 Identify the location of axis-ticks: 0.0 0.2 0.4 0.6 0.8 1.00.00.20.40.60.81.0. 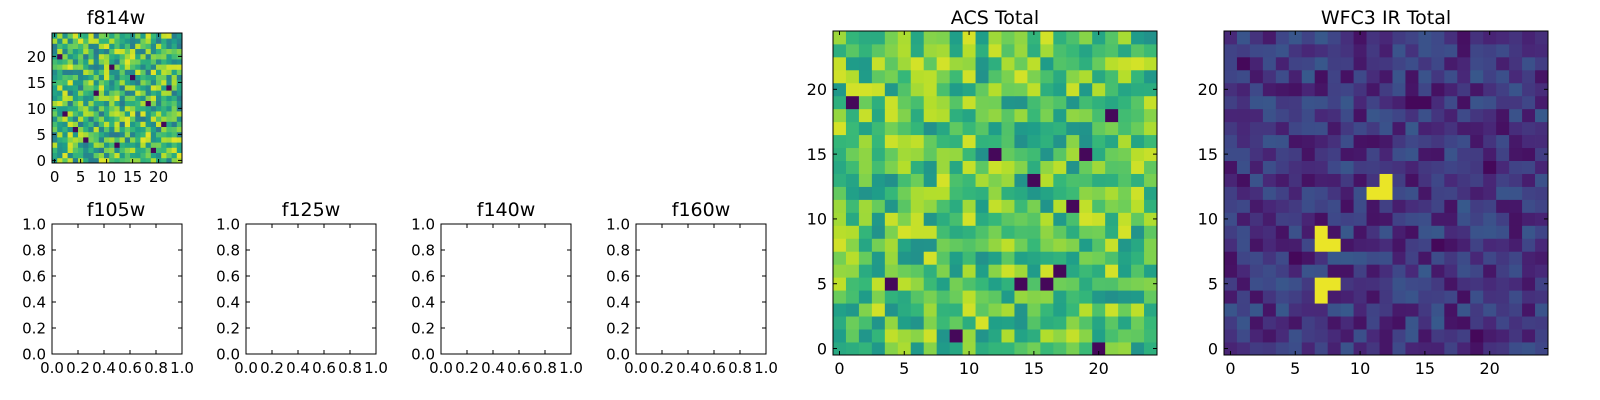
(692, 296).